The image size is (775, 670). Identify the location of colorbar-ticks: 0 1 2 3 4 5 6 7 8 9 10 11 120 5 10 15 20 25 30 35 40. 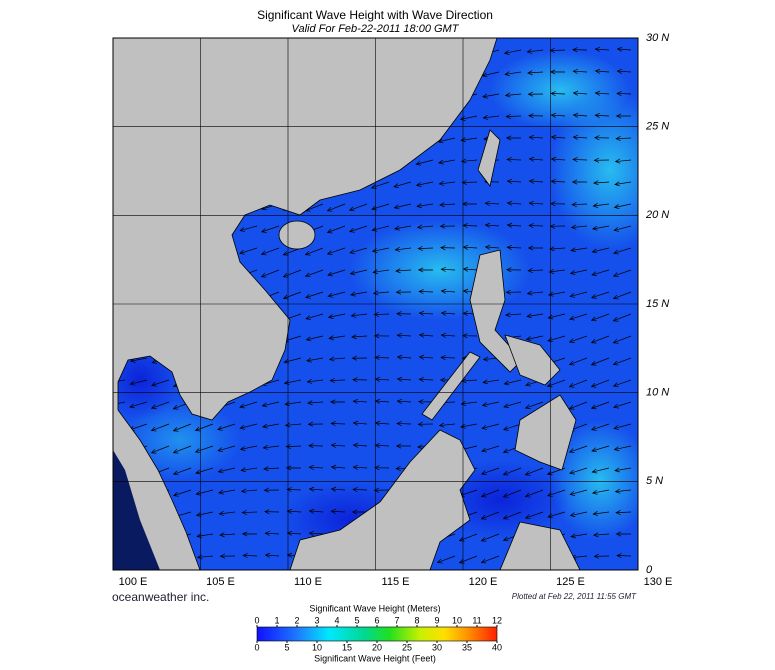
(378, 633).